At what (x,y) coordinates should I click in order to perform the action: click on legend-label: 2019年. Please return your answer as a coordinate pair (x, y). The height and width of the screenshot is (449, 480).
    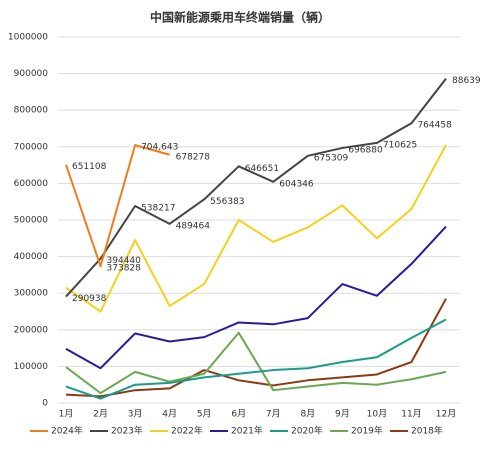
    Looking at the image, I should click on (367, 431).